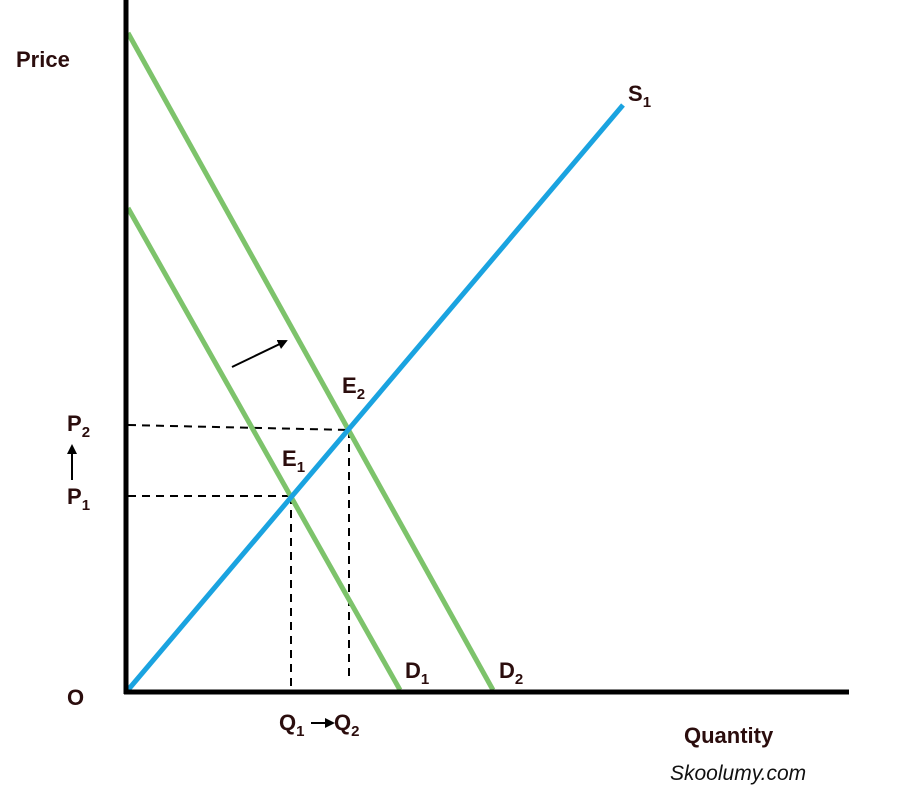  I want to click on quantity-1-label: Q1, so click(291, 725).